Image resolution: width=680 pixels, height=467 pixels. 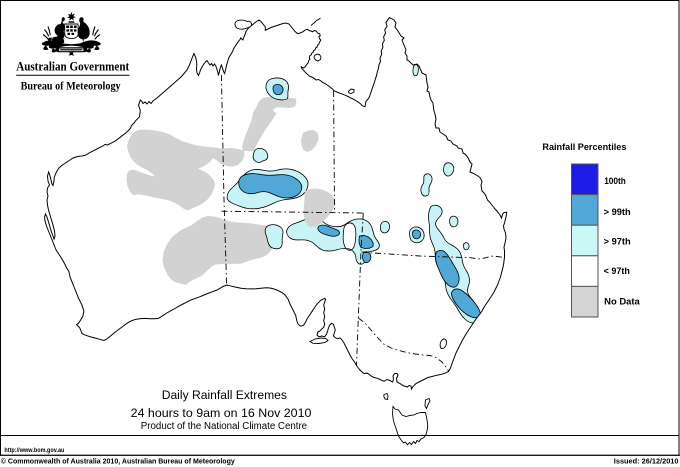 What do you see at coordinates (615, 181) in the screenshot?
I see `svg-text: 100th` at bounding box center [615, 181].